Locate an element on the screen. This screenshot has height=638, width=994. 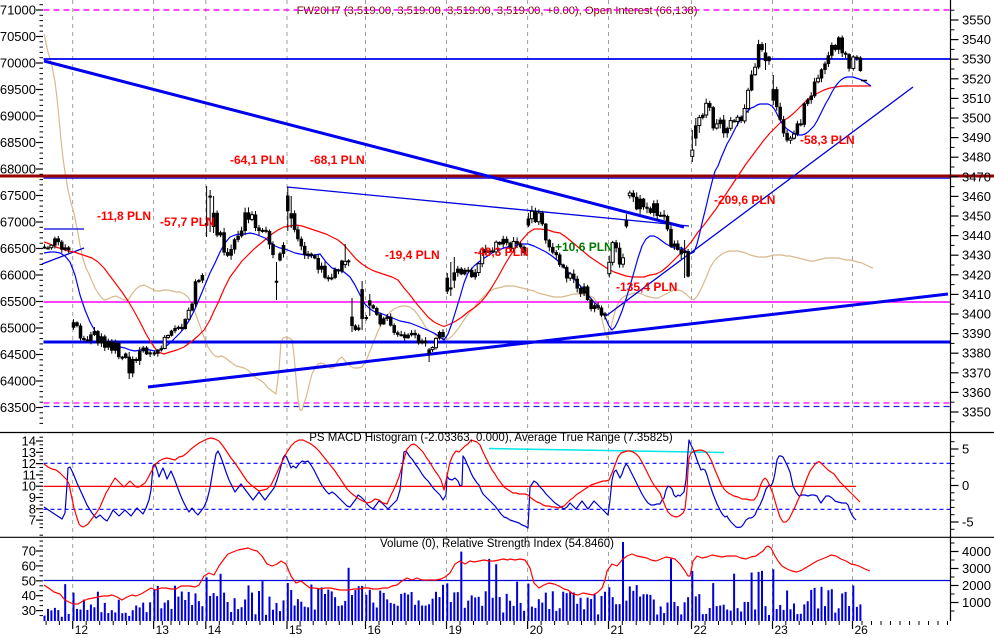
svg-text: 15 is located at coordinates (296, 630).